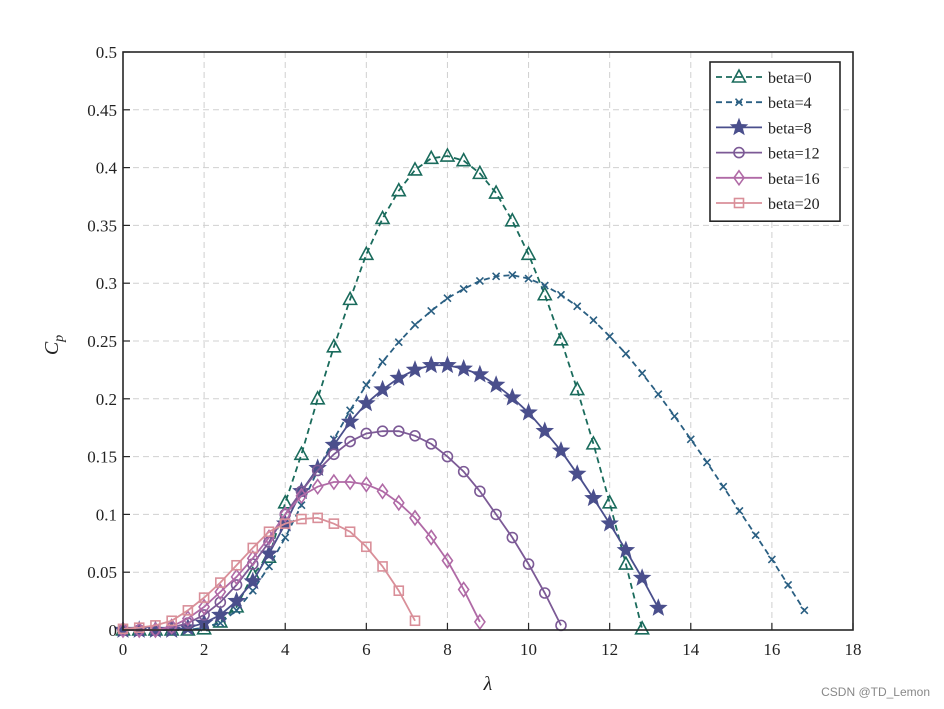 The image size is (944, 709). Describe the element at coordinates (113, 630) in the screenshot. I see `y-tick-label: 0` at that location.